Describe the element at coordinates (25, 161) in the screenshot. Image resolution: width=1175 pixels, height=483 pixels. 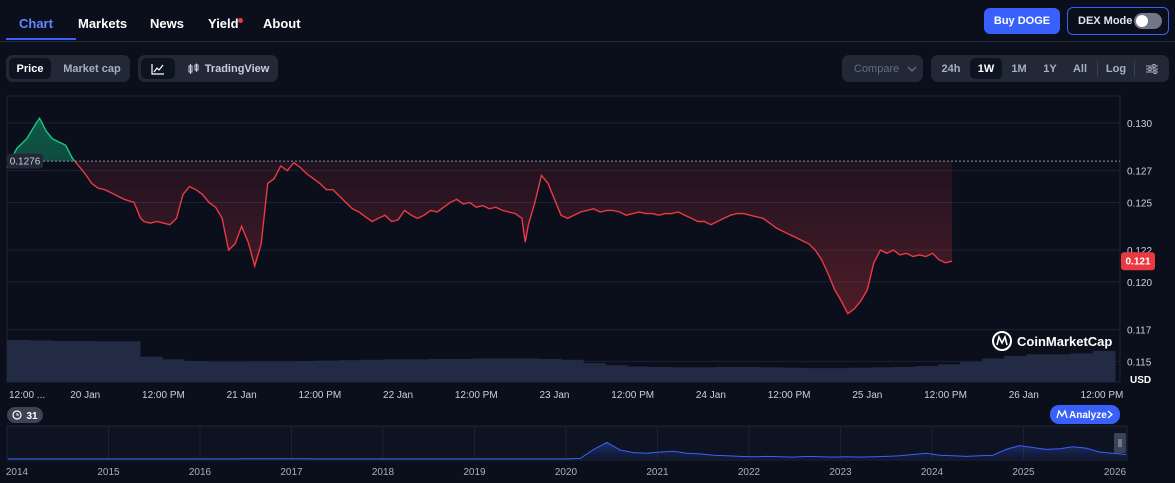
I see `open-price-label: 0.1276` at that location.